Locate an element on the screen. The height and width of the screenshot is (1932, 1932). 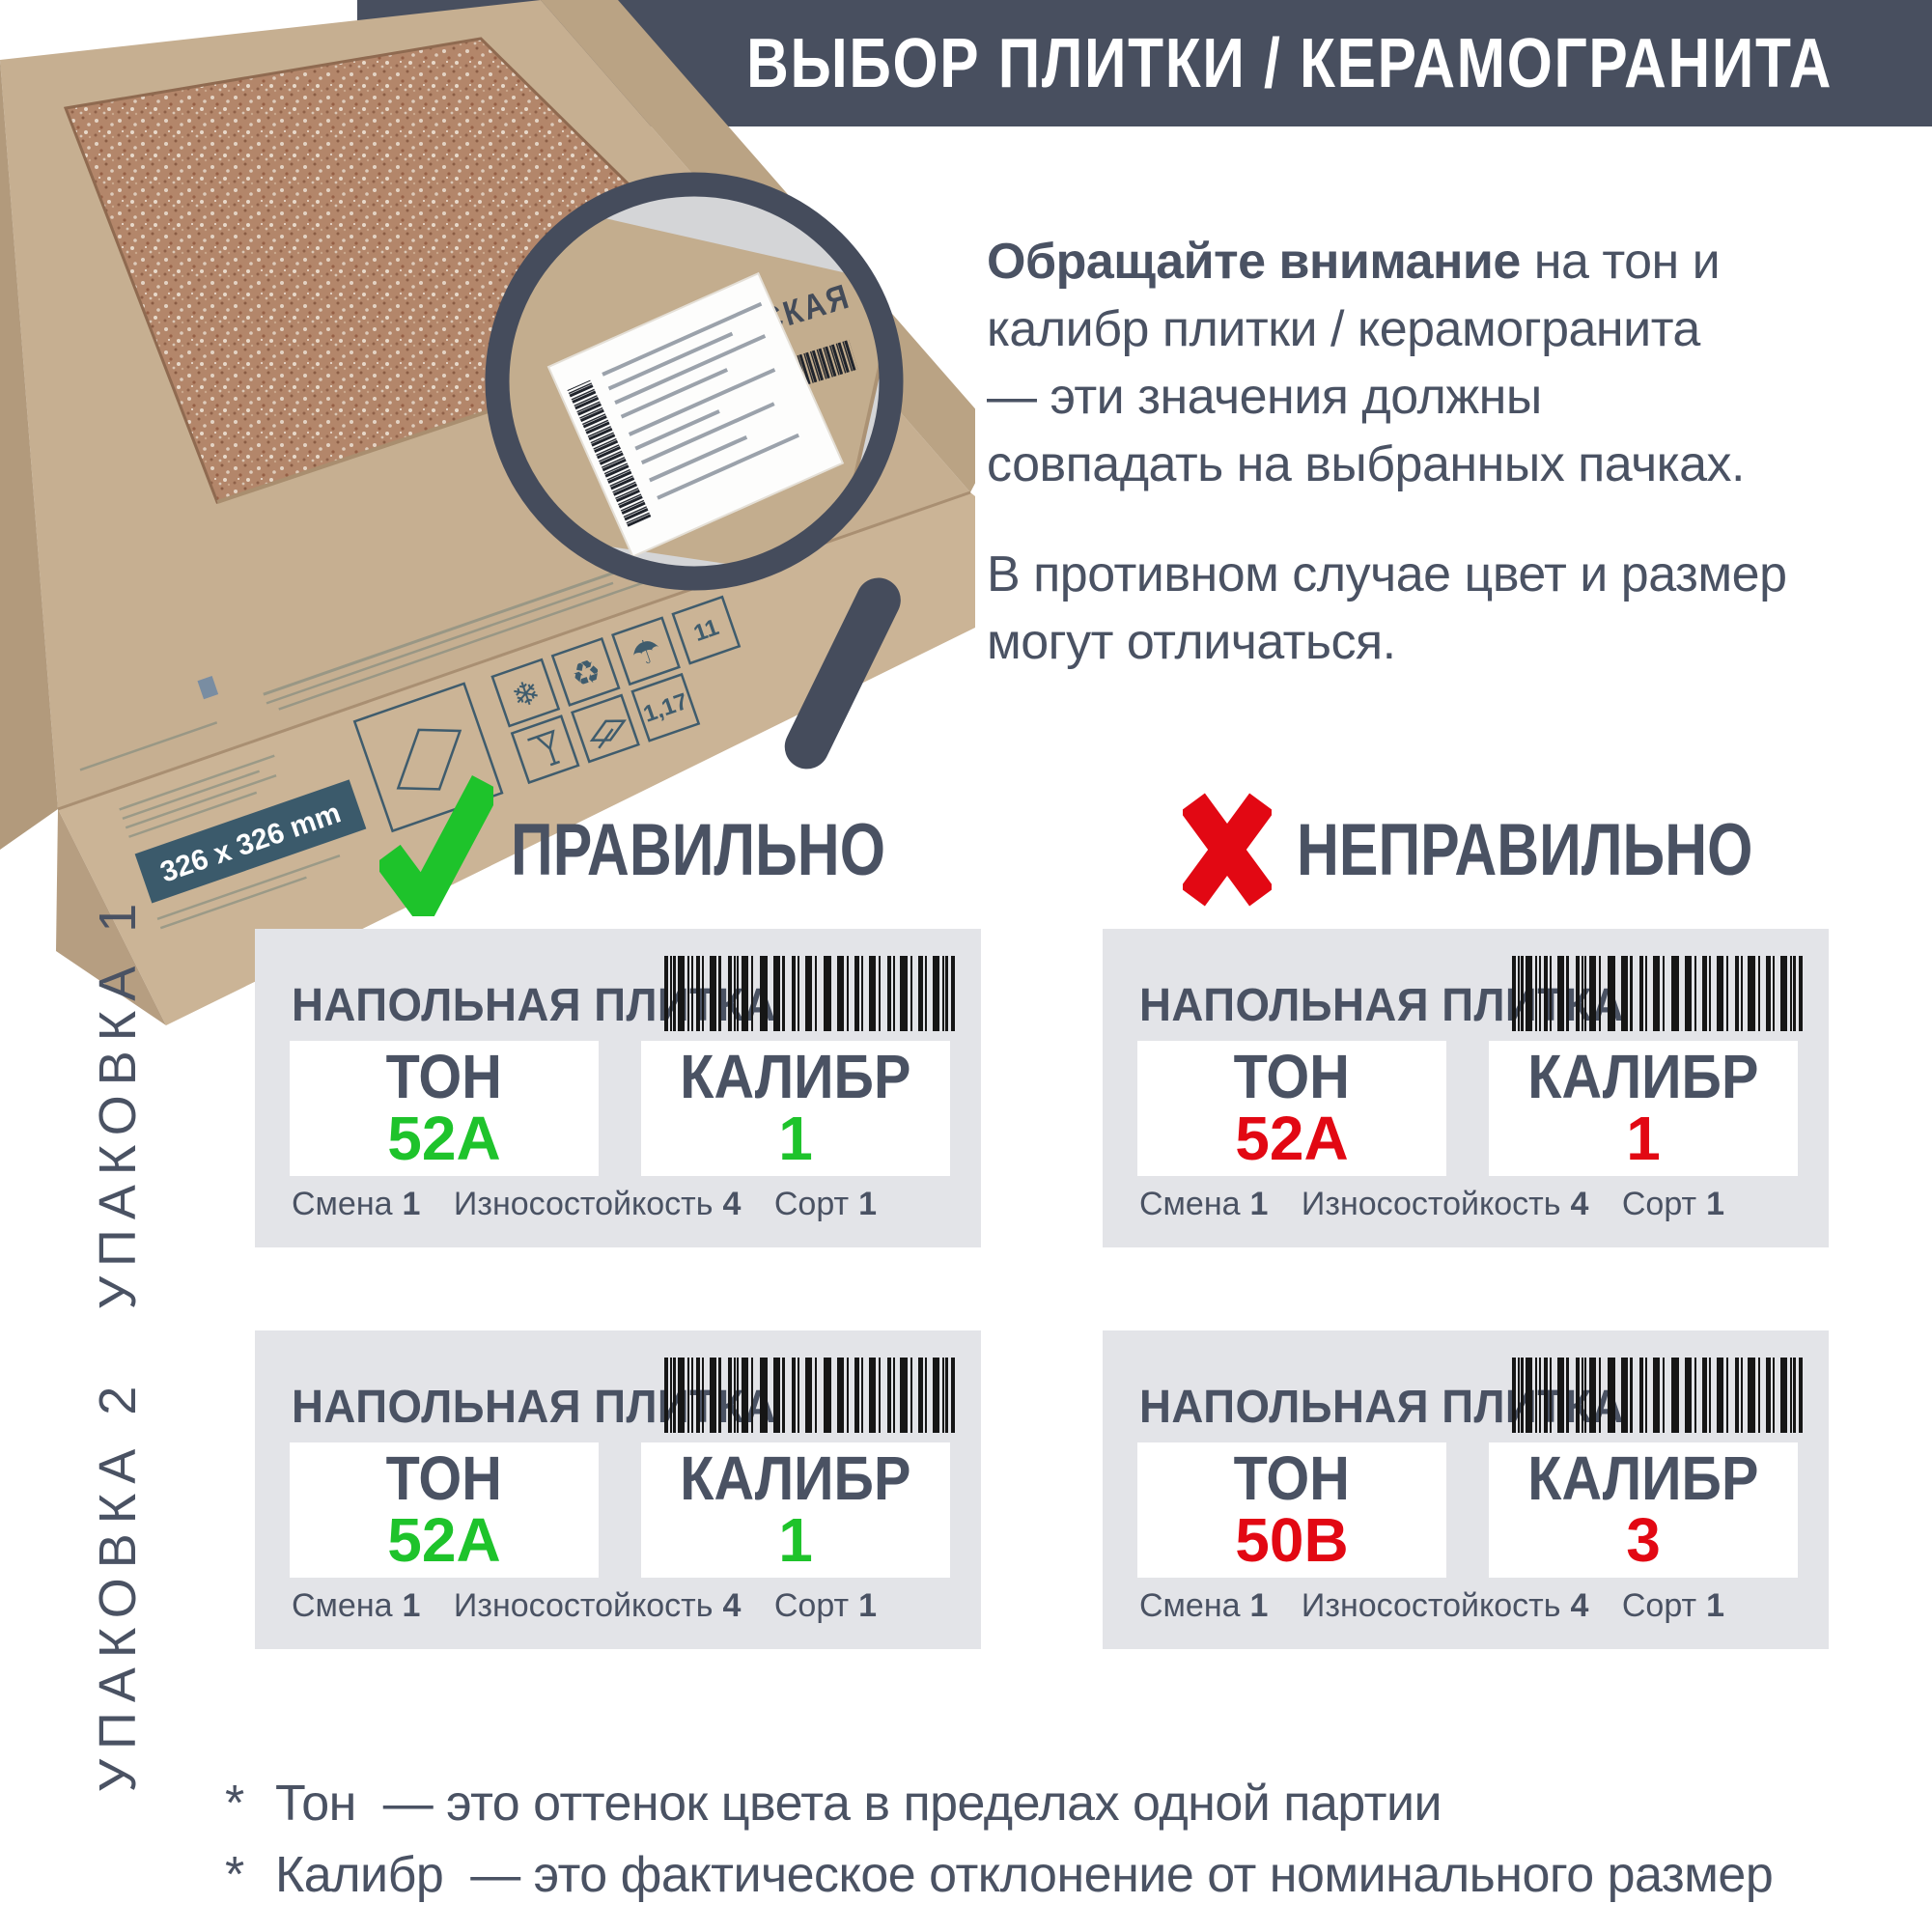
caliber-box: КАЛИБР 3 is located at coordinates (1644, 1510).